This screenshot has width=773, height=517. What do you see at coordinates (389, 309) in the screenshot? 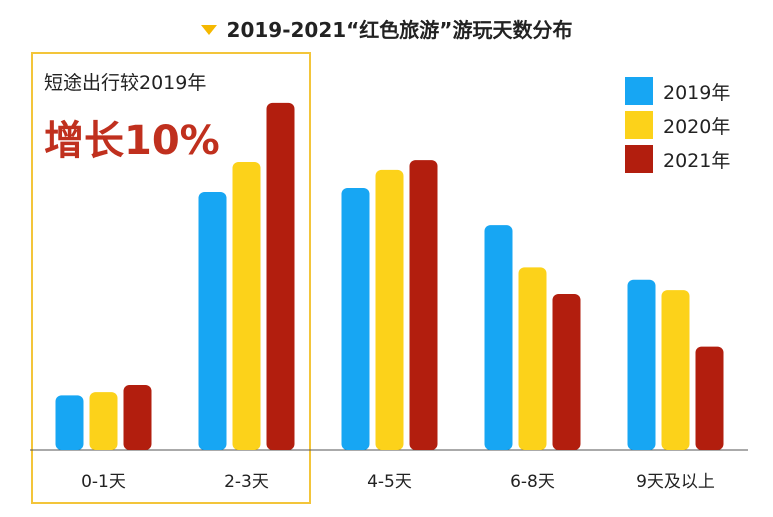
I see `bar-2020年-4-5天` at bounding box center [389, 309].